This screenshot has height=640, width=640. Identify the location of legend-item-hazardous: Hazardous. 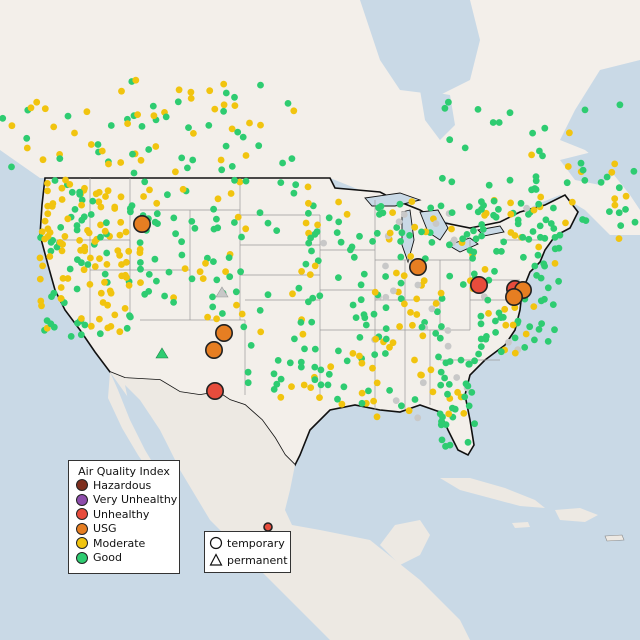
(124, 485).